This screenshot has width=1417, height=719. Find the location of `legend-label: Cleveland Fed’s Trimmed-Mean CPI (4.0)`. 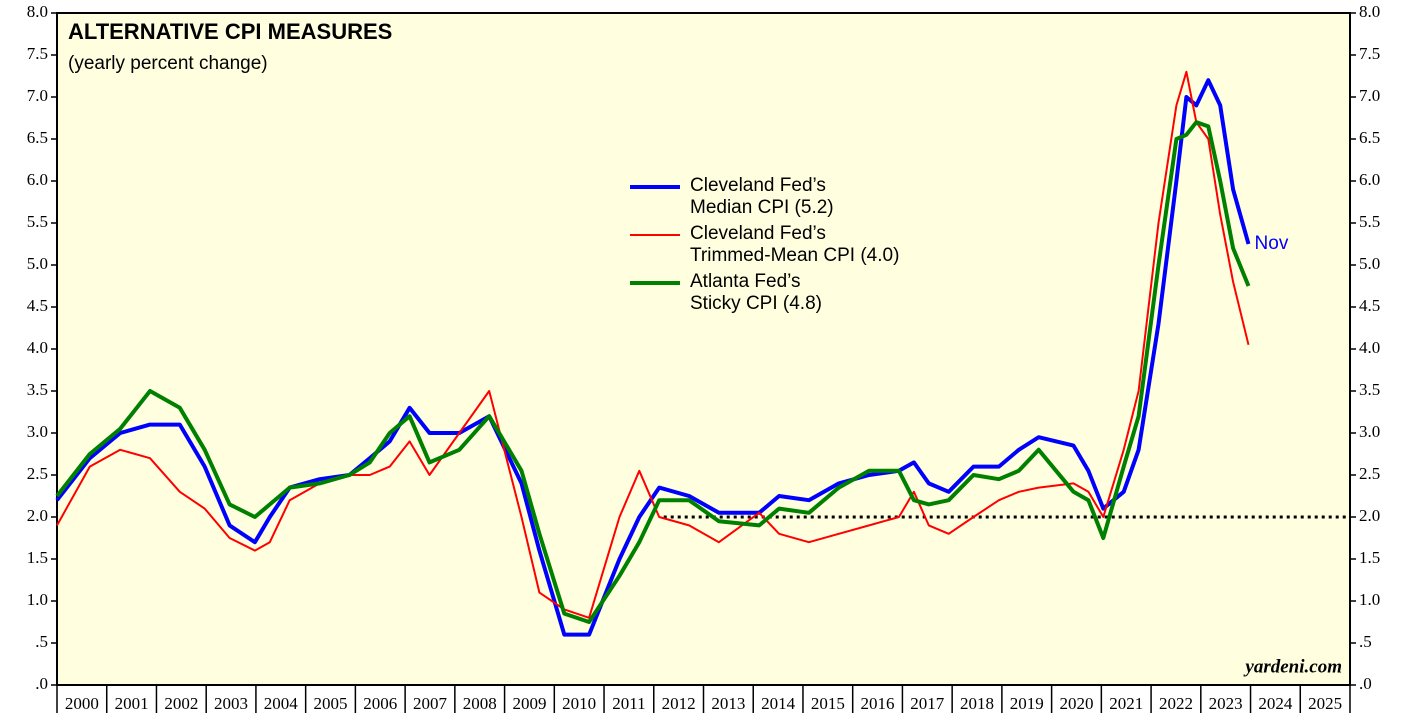

legend-label: Cleveland Fed’s Trimmed-Mean CPI (4.0) is located at coordinates (795, 244).